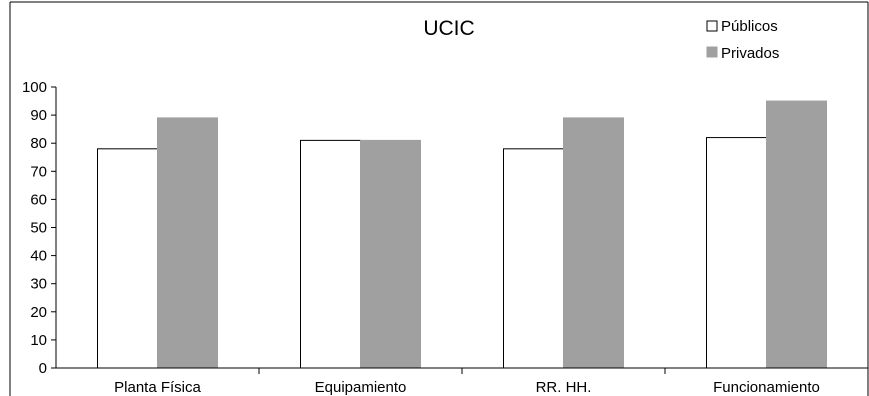 This screenshot has width=869, height=396. I want to click on y-axis: 0 10 20 30 40 50 60 70 80 90 100, so click(39, 228).